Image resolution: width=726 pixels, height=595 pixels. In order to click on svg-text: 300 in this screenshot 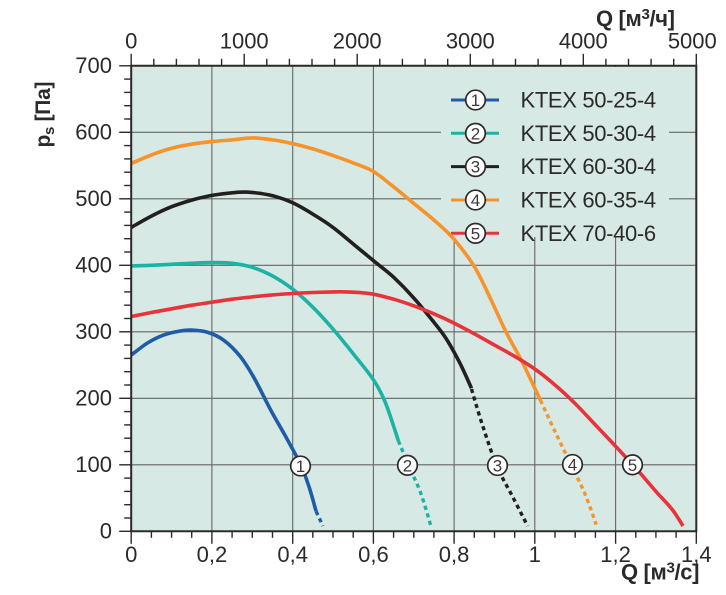, I will do `click(93, 331)`.